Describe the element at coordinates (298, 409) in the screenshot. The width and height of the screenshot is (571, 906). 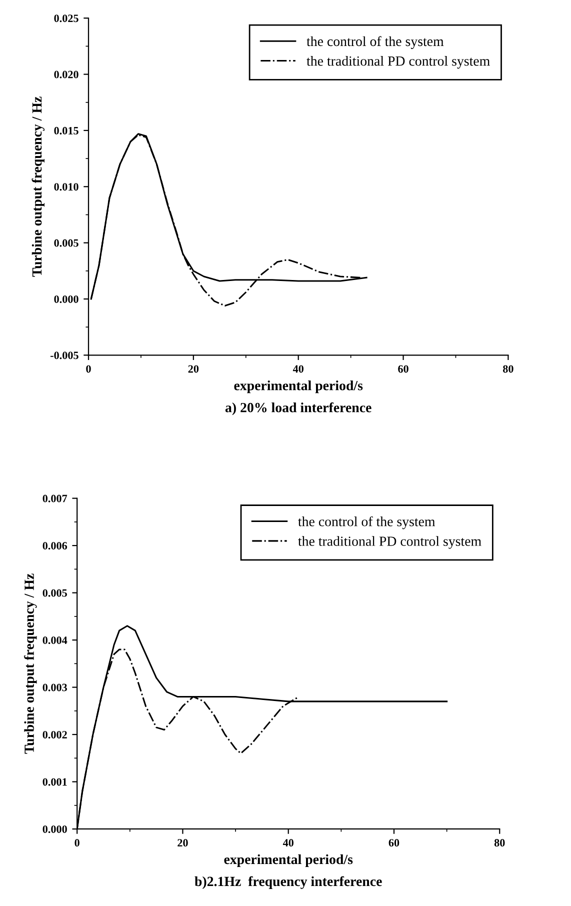
I see `text: a) 20% load interference` at that location.